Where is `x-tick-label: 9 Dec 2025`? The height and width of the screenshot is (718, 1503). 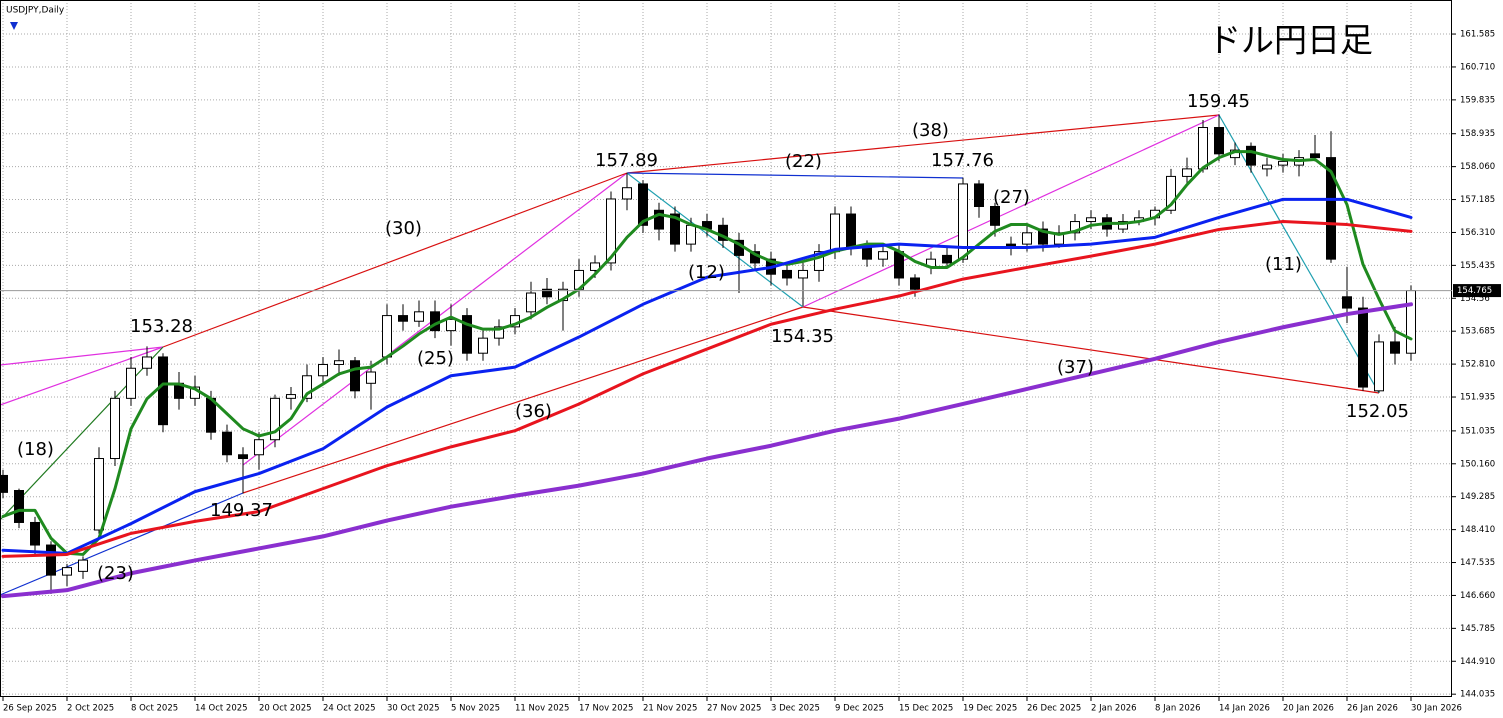 x-tick-label: 9 Dec 2025 is located at coordinates (859, 709).